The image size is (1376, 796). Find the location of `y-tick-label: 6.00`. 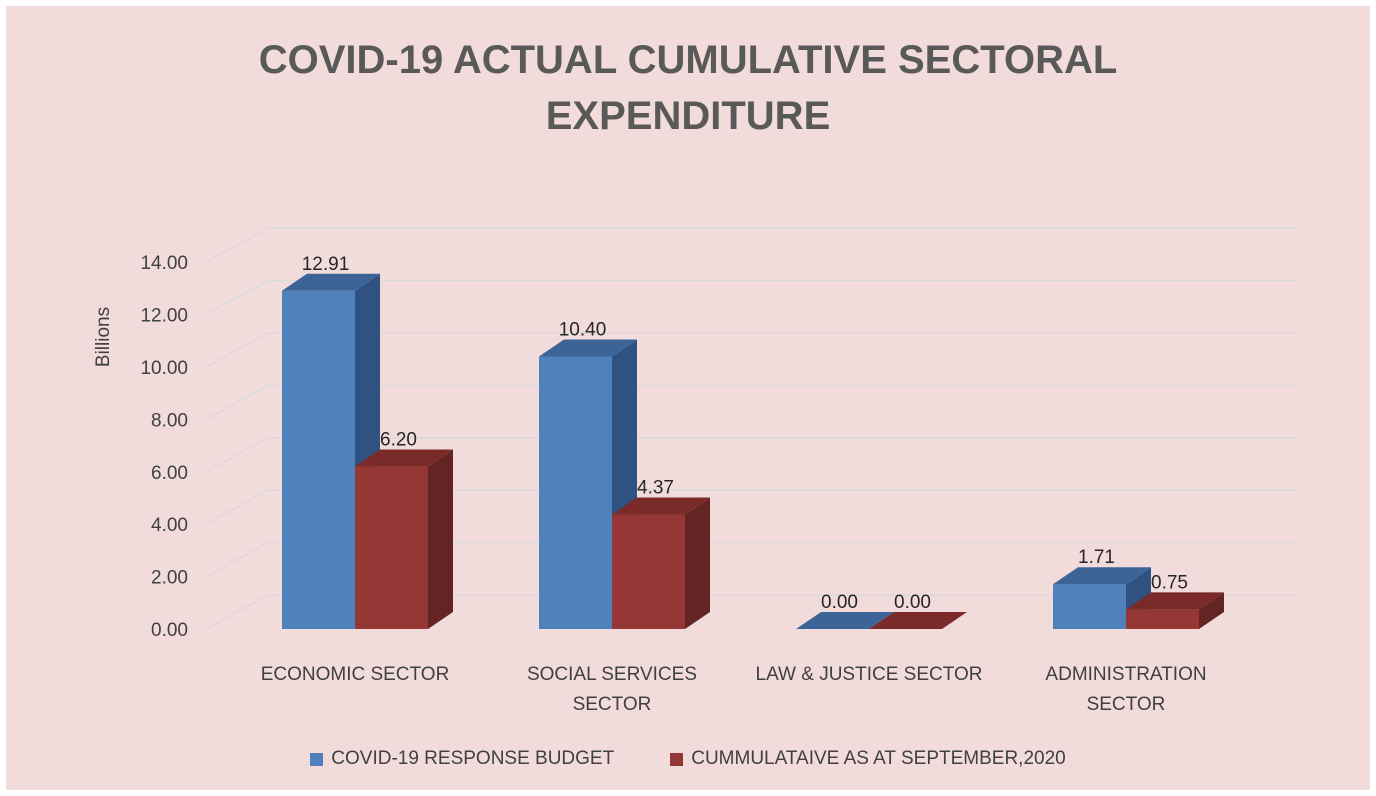

y-tick-label: 6.00 is located at coordinates (169, 473).